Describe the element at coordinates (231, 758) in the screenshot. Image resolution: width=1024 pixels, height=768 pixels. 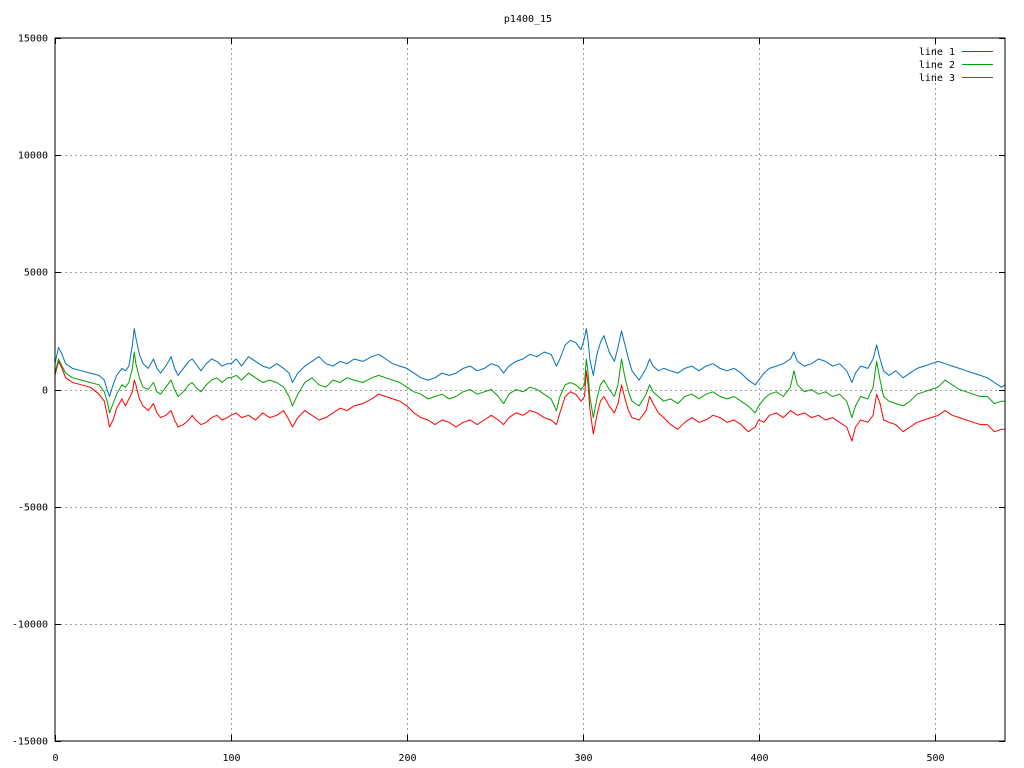
I see `x-tick-label: 100` at that location.